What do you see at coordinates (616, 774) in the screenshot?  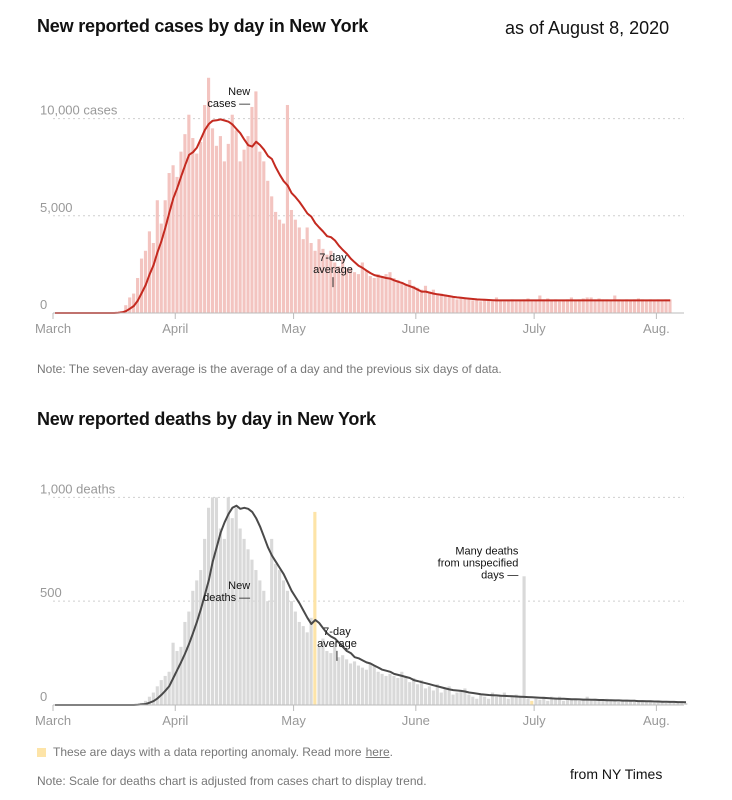 I see `source-credit: from NY Times` at bounding box center [616, 774].